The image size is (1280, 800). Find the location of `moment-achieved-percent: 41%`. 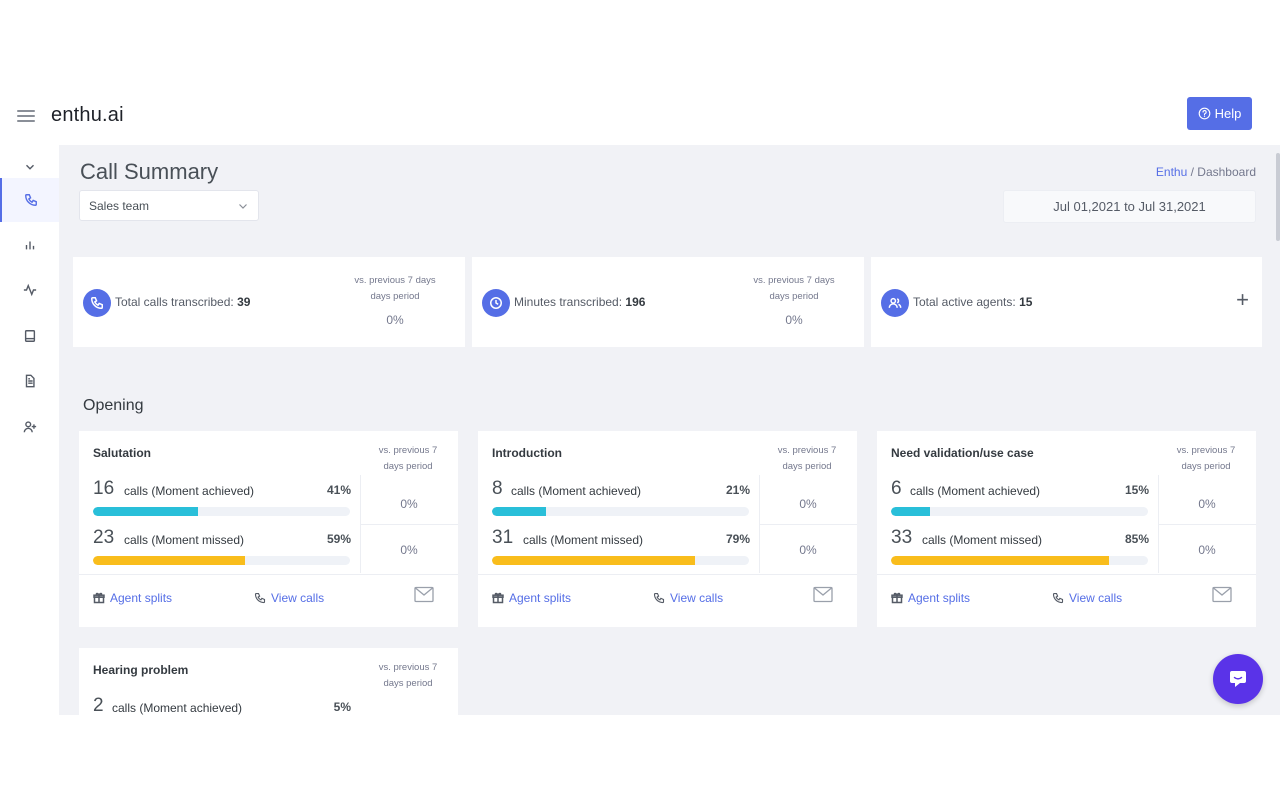

moment-achieved-percent: 41% is located at coordinates (338, 490).